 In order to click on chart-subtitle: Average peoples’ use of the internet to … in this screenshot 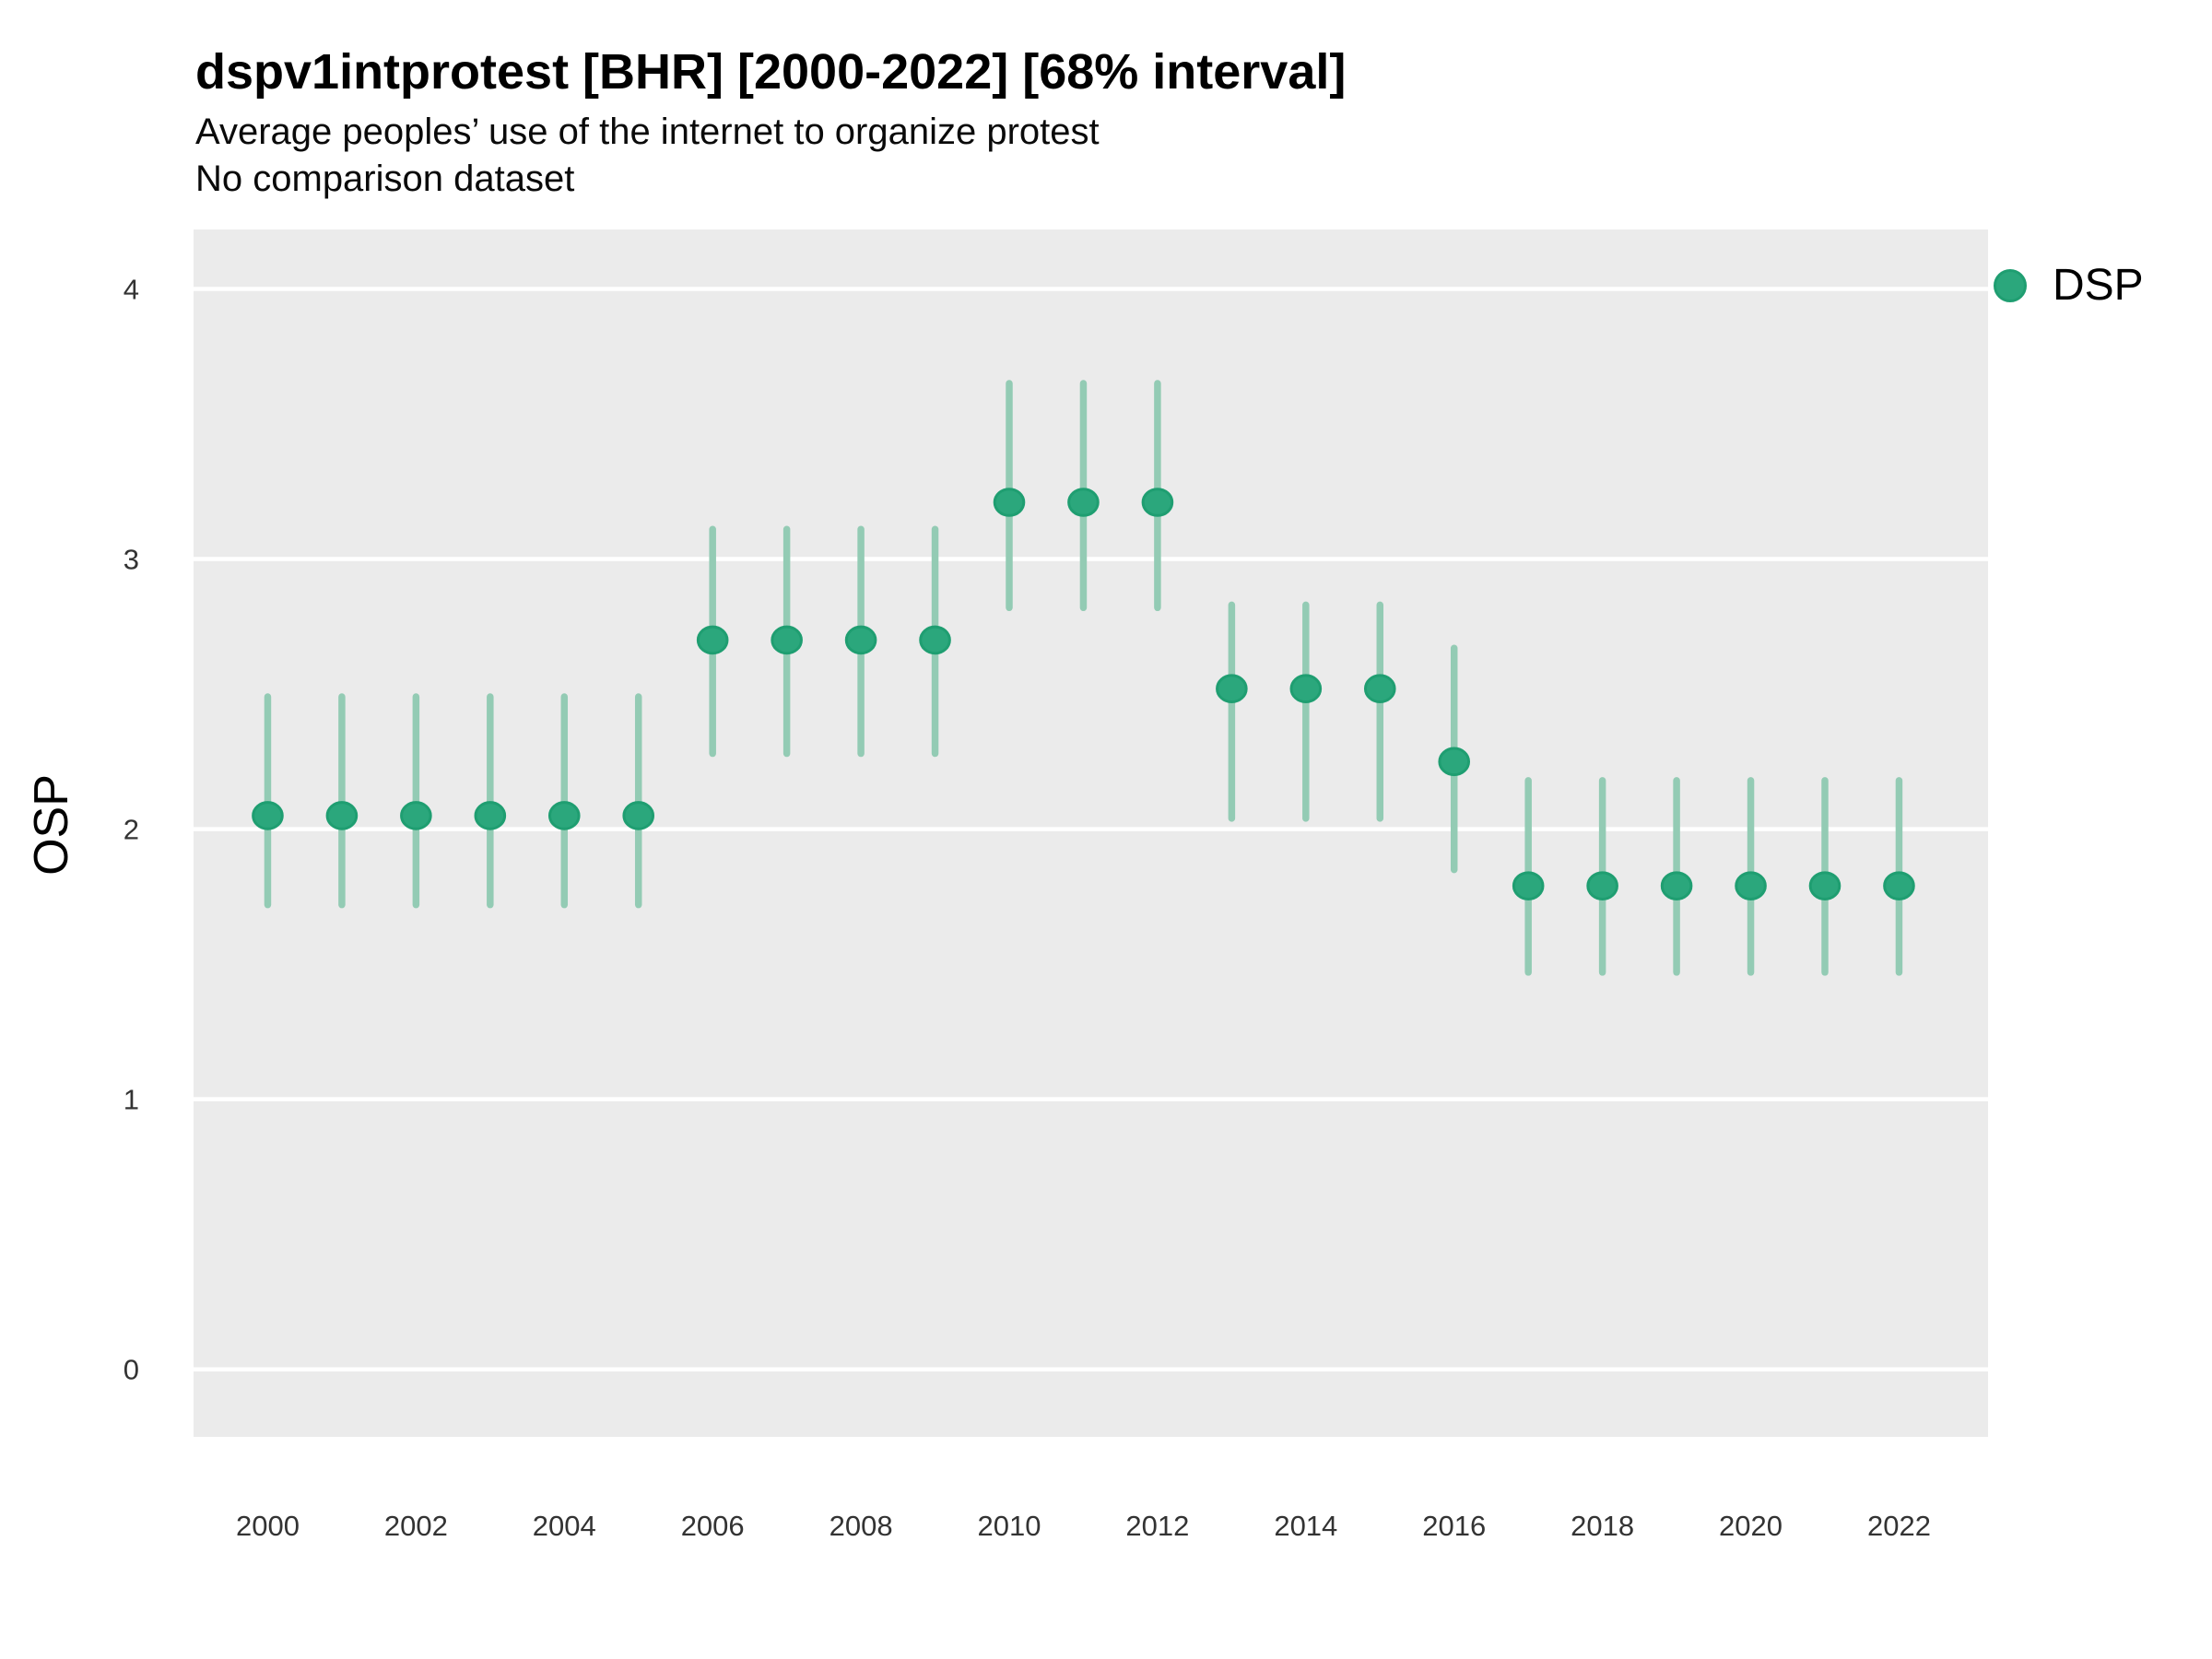, I will do `click(647, 132)`.